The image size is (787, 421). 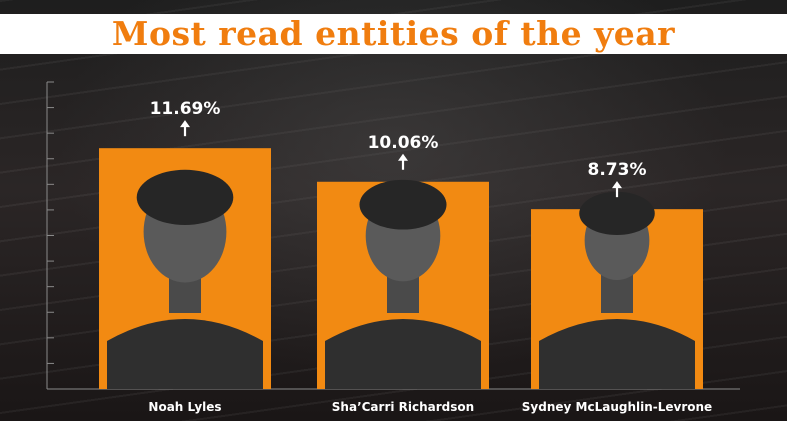 What do you see at coordinates (403, 143) in the screenshot?
I see `data-label: 10.06%` at bounding box center [403, 143].